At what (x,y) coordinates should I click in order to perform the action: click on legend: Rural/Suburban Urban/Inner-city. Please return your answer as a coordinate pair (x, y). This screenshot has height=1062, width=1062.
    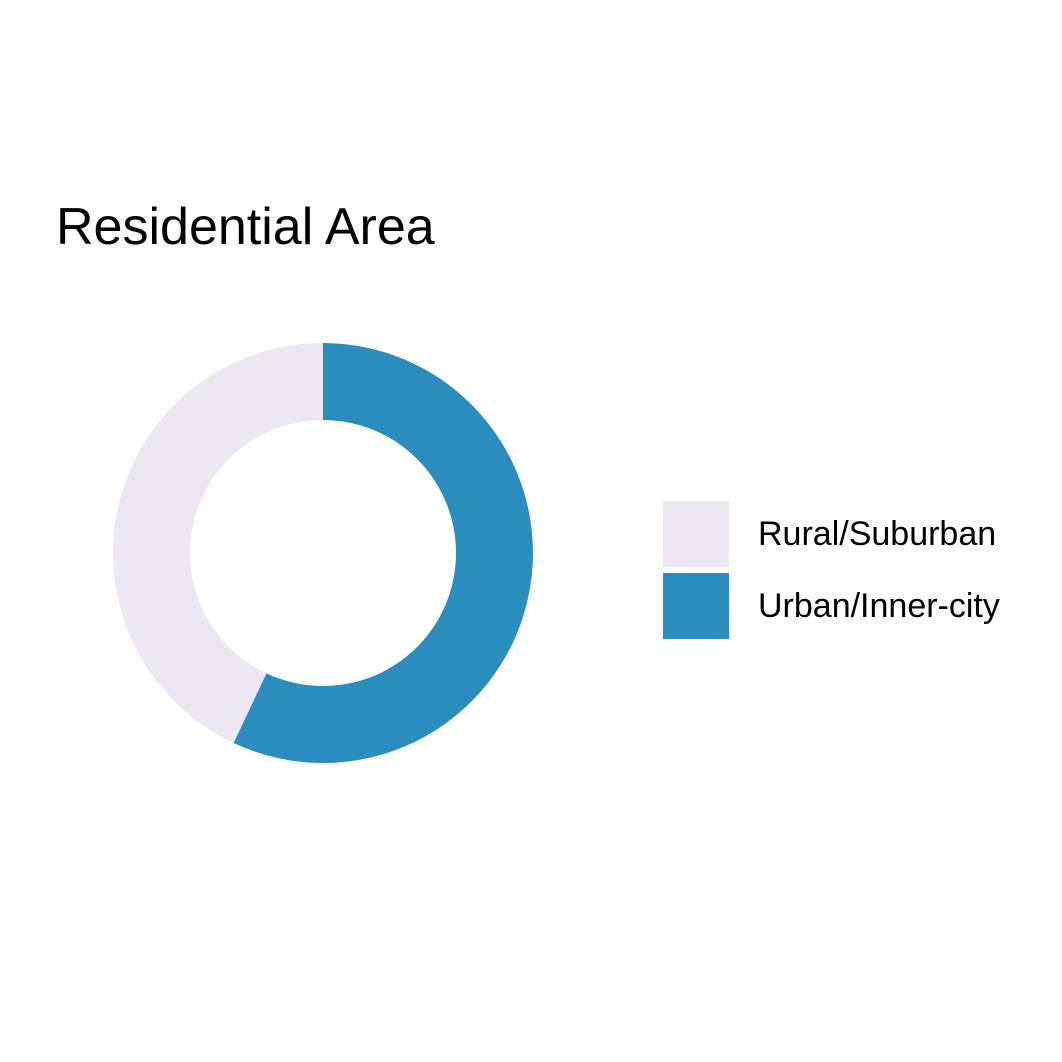
    Looking at the image, I should click on (831, 573).